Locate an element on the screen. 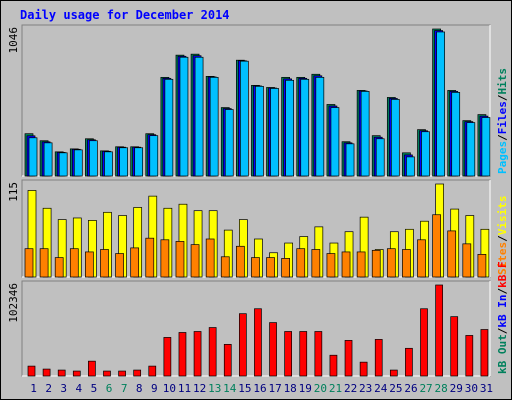  x-tick-label: 7 is located at coordinates (124, 388).